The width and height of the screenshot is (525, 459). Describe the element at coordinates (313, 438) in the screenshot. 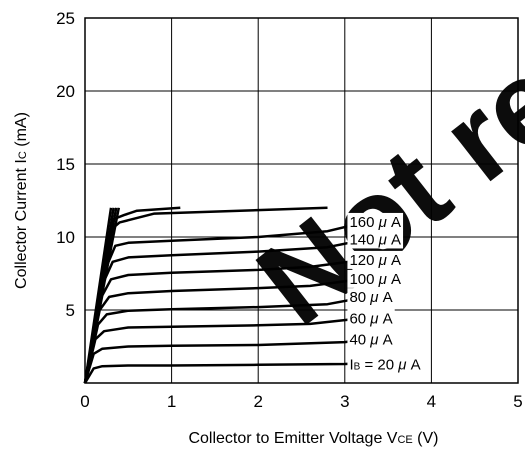

I see `x-axis-label: Collector to Emitter Voltage VCE (V)` at that location.